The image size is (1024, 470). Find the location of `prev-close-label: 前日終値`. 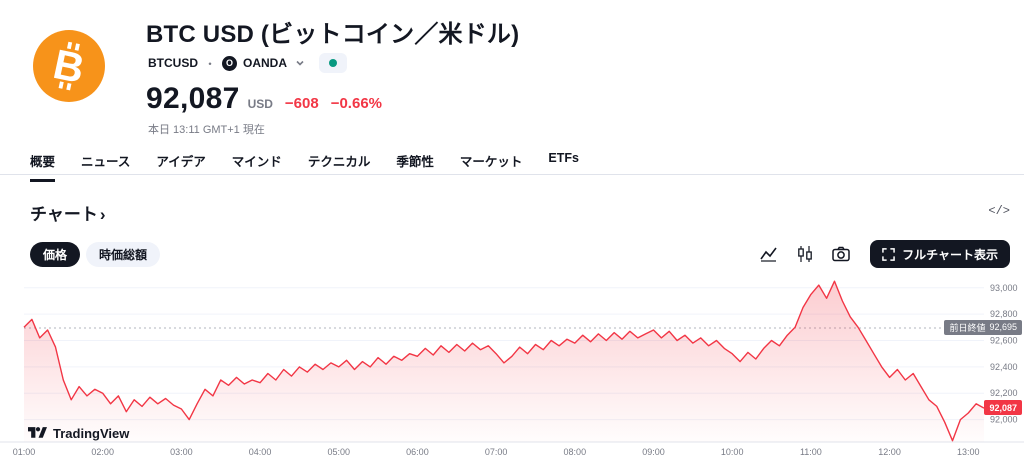

prev-close-label: 前日終値 is located at coordinates (967, 327).